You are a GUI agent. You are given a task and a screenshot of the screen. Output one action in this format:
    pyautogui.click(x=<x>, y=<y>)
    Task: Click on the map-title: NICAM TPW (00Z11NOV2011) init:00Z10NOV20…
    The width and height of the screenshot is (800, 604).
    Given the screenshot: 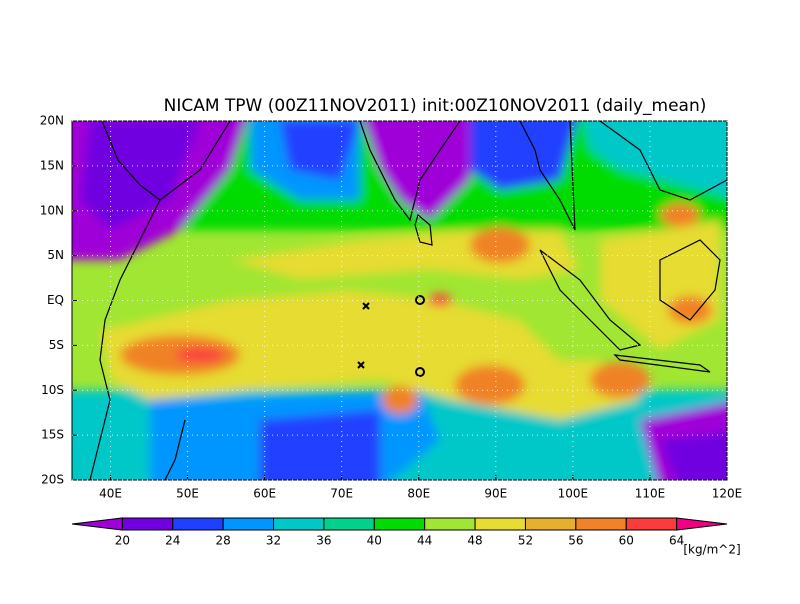 What is the action you would take?
    pyautogui.click(x=435, y=106)
    